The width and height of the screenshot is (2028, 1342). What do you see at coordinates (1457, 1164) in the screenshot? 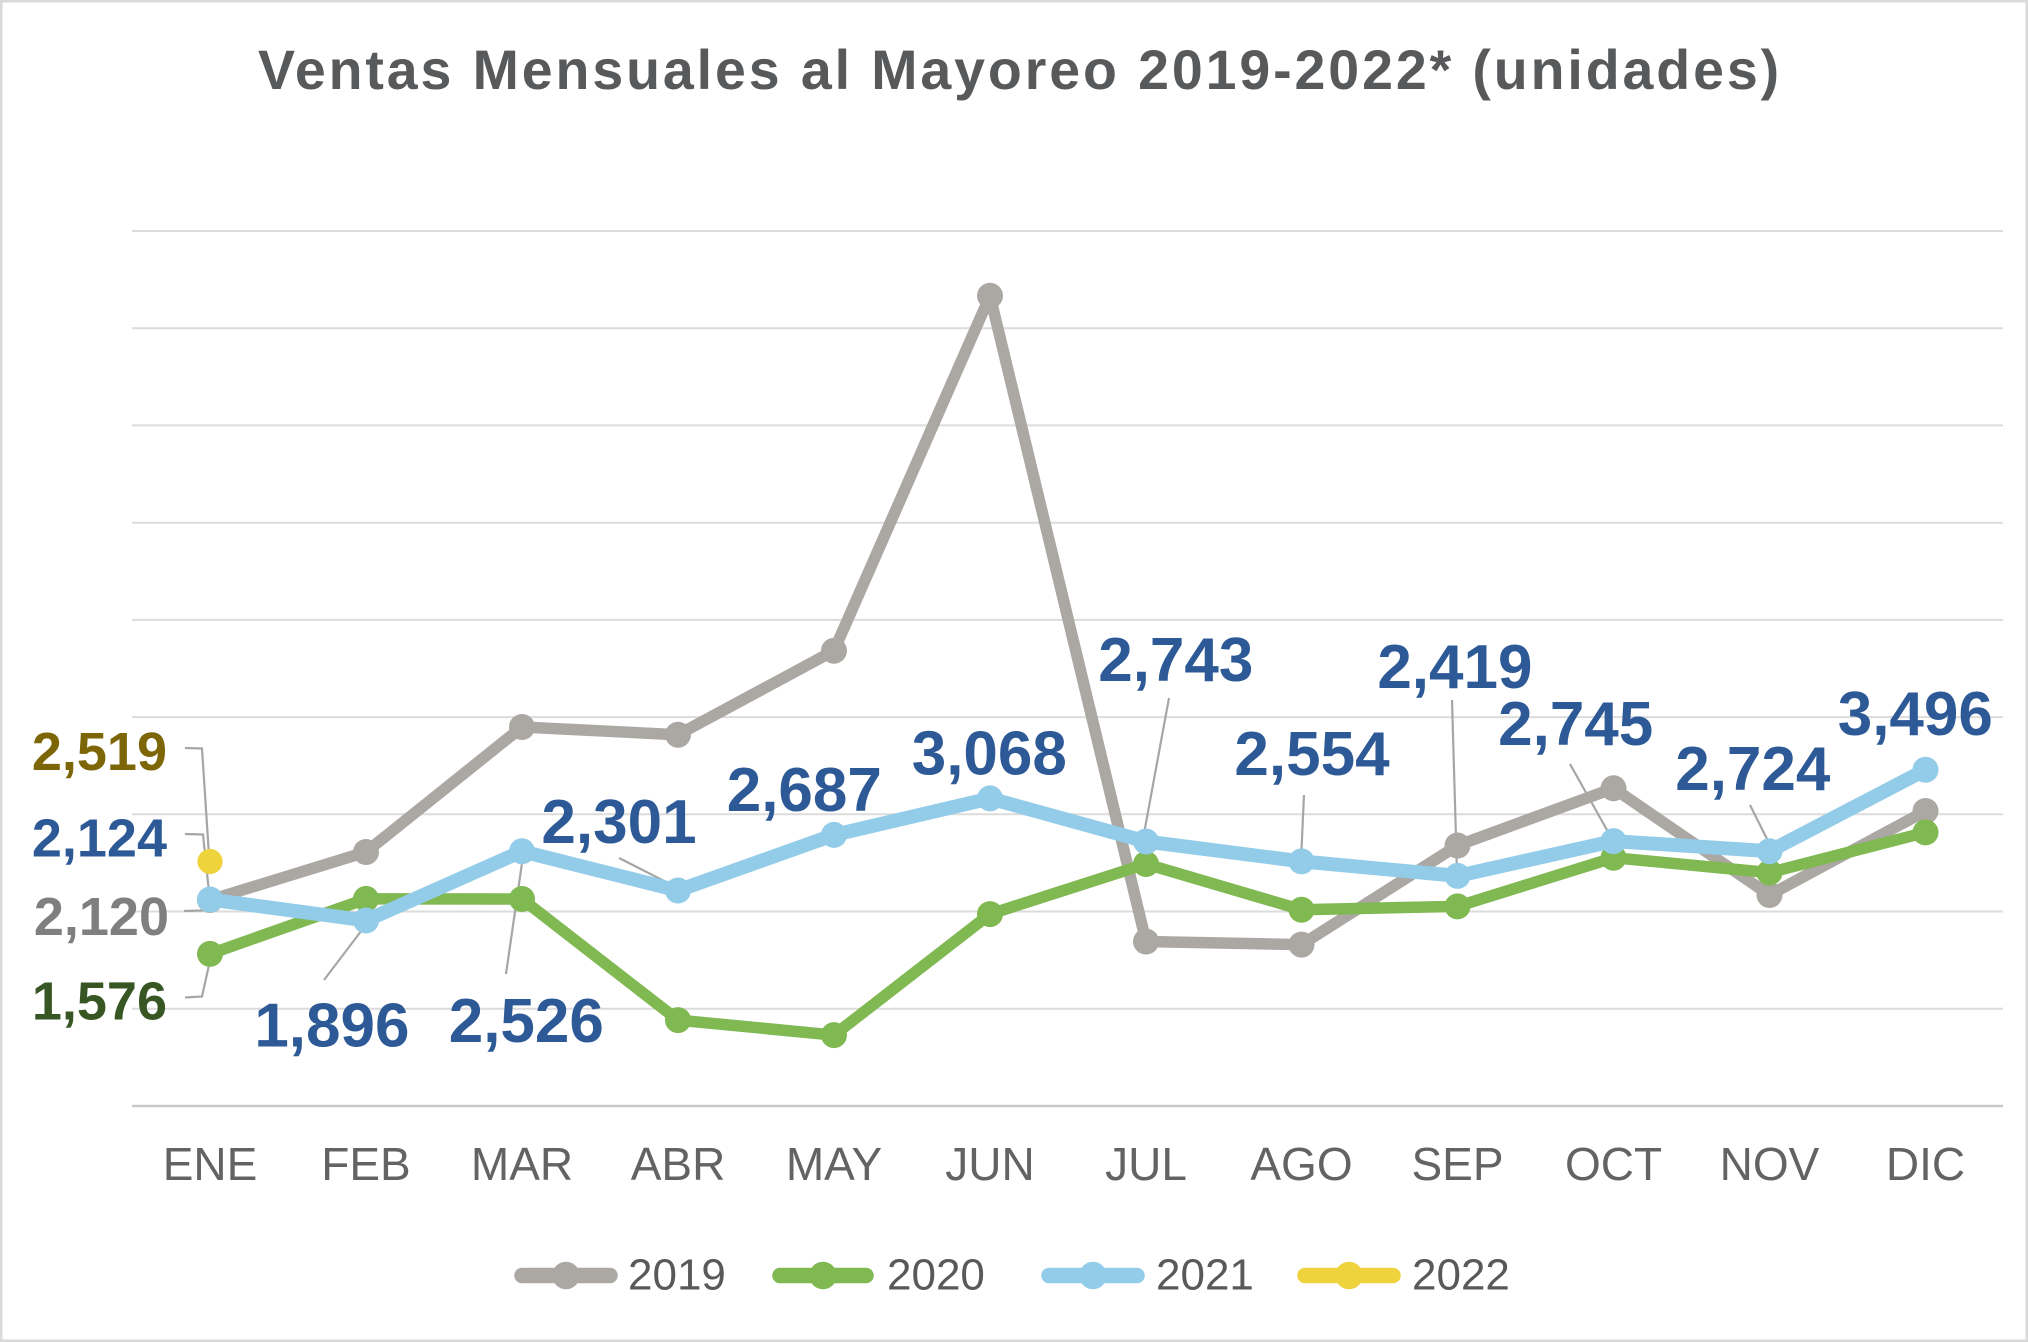
I see `svg-text: SEP` at bounding box center [1457, 1164].